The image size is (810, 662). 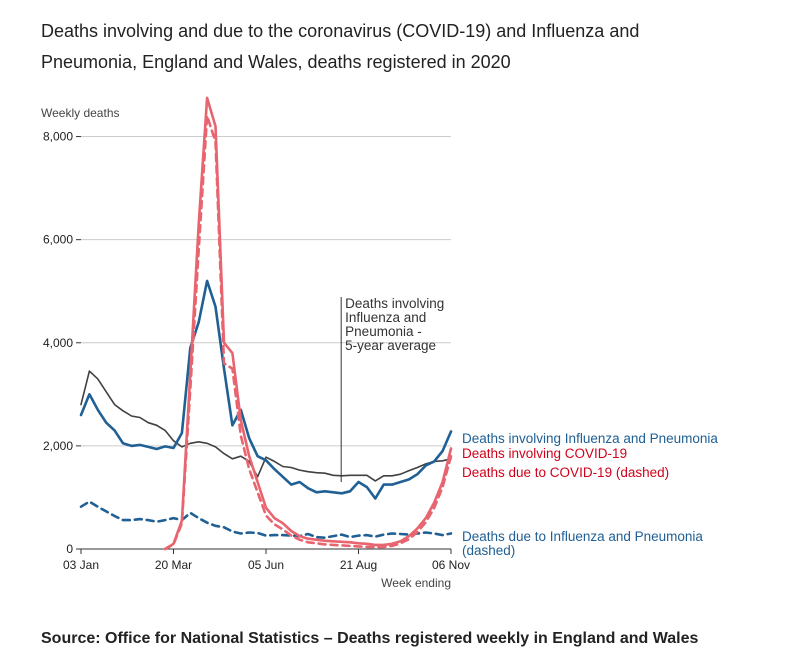 I want to click on series-line-deaths-involving-influenza-and-pneumonia-5-year-average, so click(x=266, y=426).